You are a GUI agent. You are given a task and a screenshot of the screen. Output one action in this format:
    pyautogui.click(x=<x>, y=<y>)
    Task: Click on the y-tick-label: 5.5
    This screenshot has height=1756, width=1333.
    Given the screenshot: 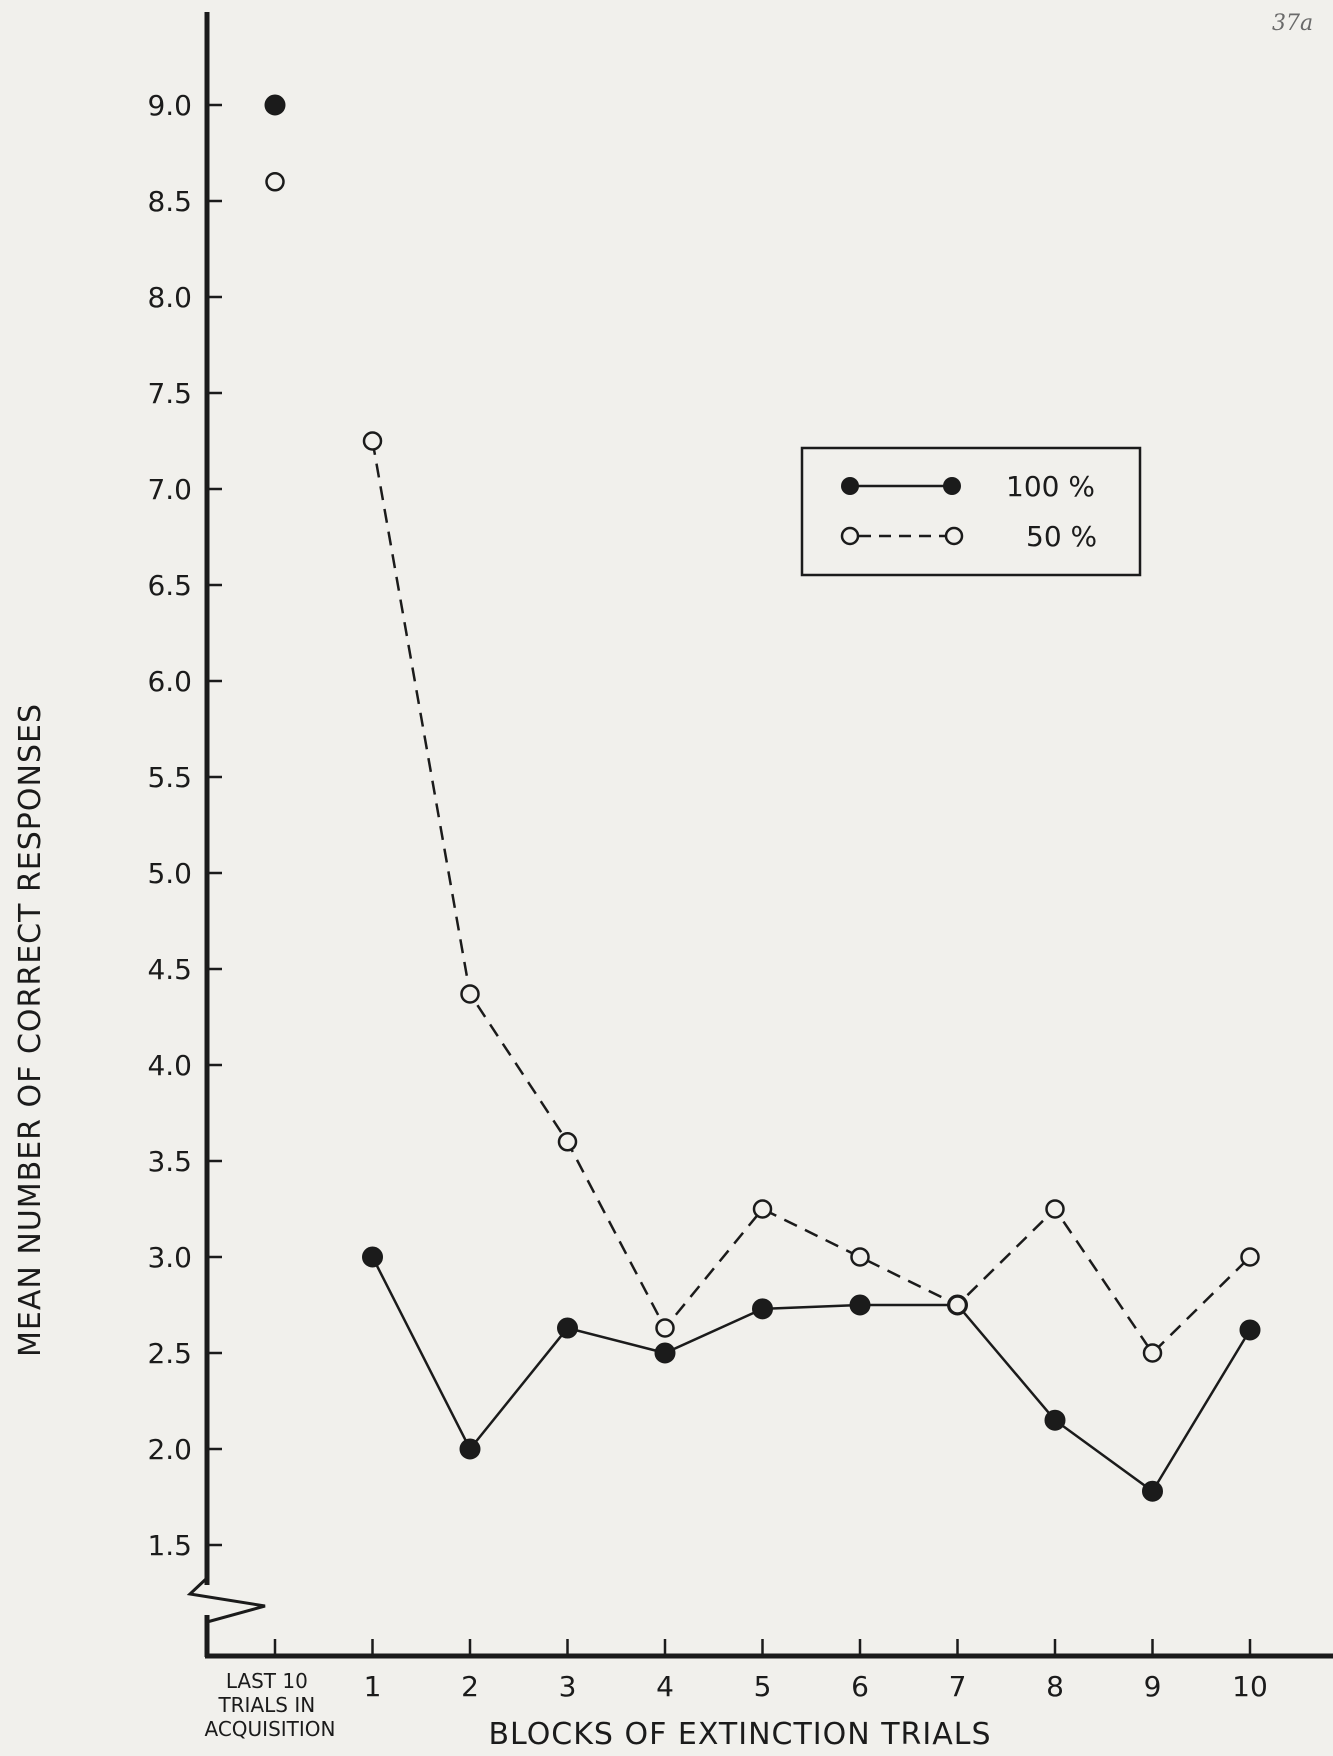 What is the action you would take?
    pyautogui.click(x=169, y=777)
    